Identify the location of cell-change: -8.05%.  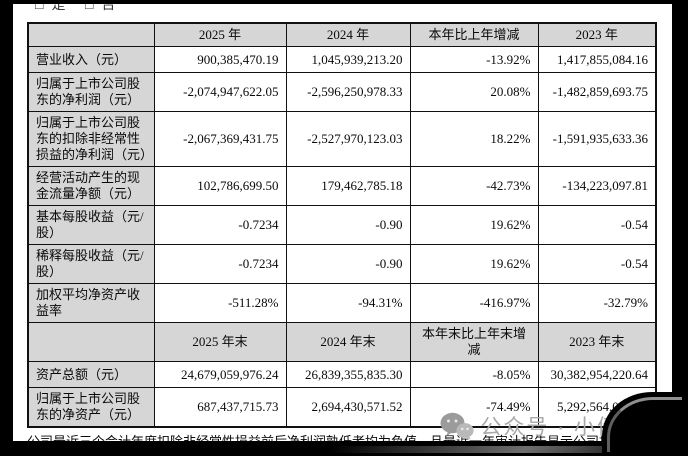
(474, 374).